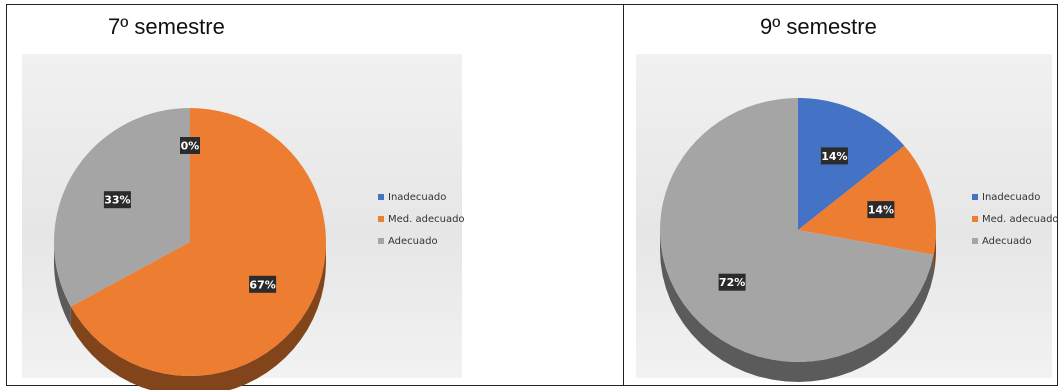  What do you see at coordinates (623, 195) in the screenshot?
I see `panel-divider` at bounding box center [623, 195].